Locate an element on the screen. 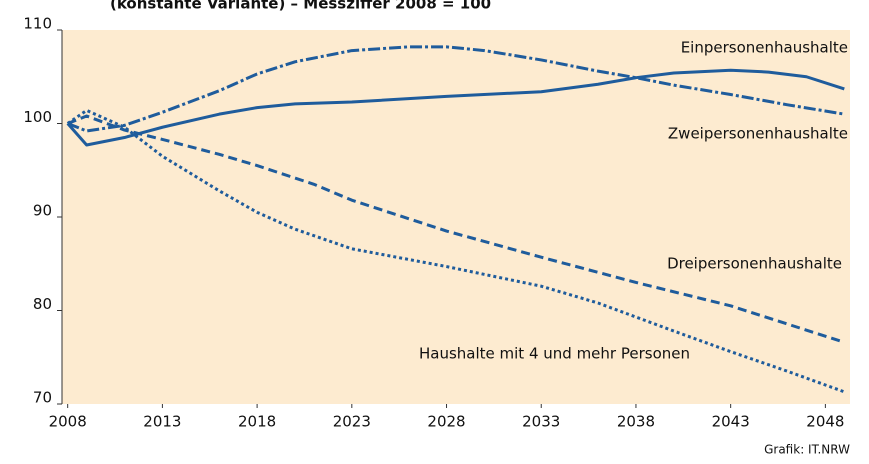 Image resolution: width=869 pixels, height=464 pixels. x-tick-label: 2023 is located at coordinates (352, 422).